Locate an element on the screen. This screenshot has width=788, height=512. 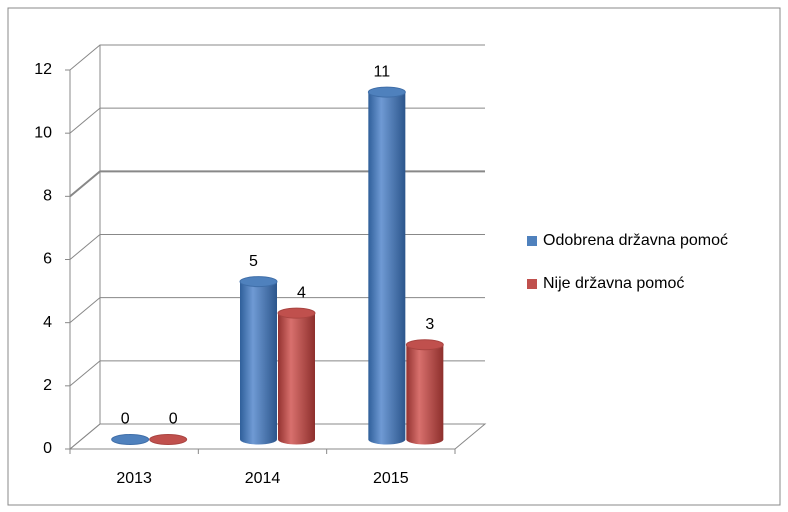
data-label: 11 is located at coordinates (382, 71).